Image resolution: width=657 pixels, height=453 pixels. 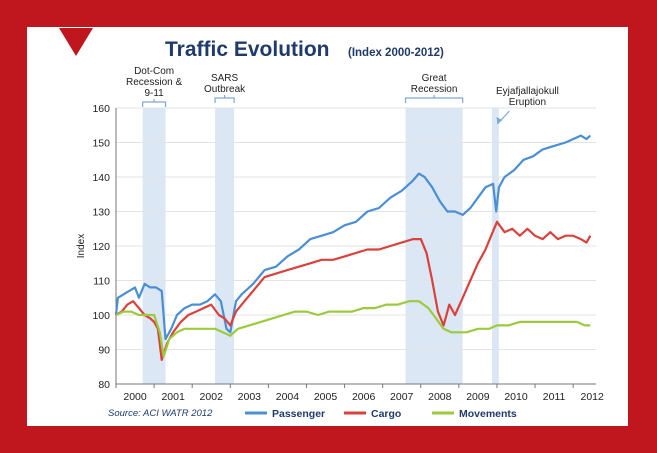 I want to click on y-tick-label: 150, so click(x=101, y=144).